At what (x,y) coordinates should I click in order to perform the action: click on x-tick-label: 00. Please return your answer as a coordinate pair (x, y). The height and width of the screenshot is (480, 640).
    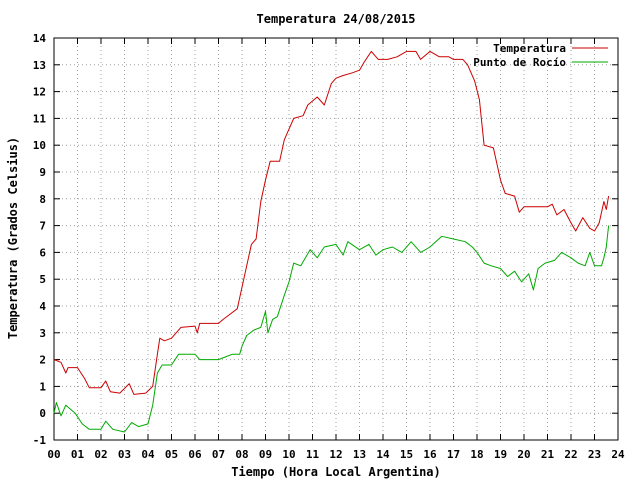
    Looking at the image, I should click on (53, 454).